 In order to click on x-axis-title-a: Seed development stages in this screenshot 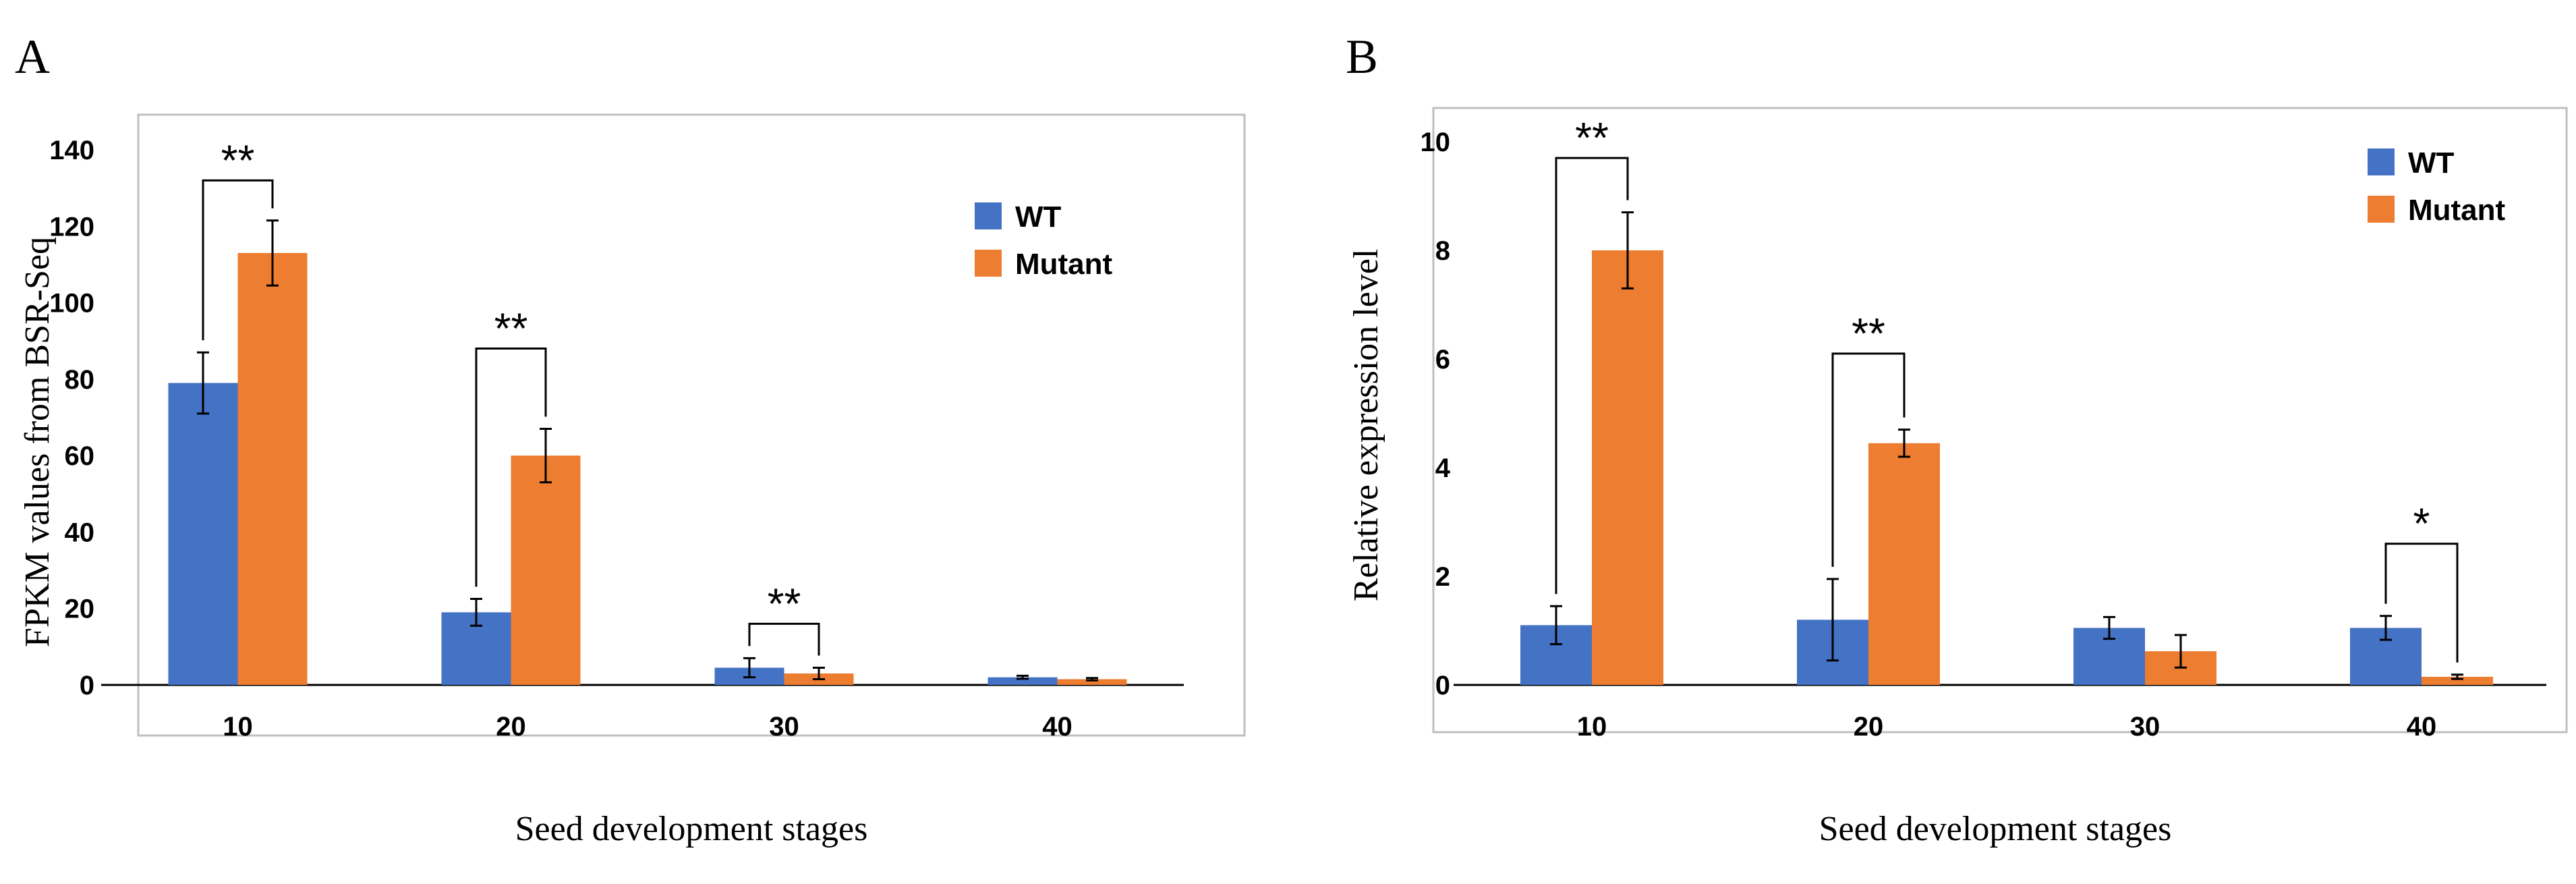, I will do `click(691, 829)`.